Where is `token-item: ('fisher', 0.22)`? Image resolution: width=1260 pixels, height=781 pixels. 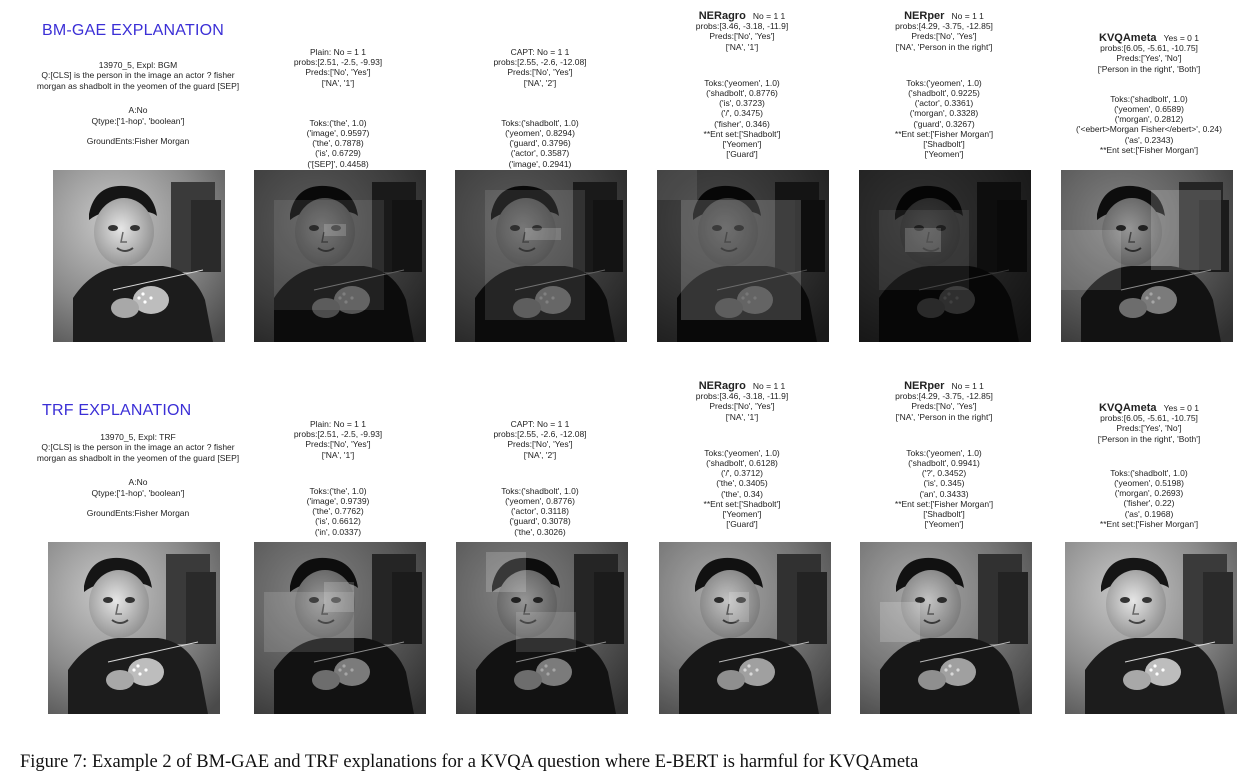 token-item: ('fisher', 0.22) is located at coordinates (1149, 503).